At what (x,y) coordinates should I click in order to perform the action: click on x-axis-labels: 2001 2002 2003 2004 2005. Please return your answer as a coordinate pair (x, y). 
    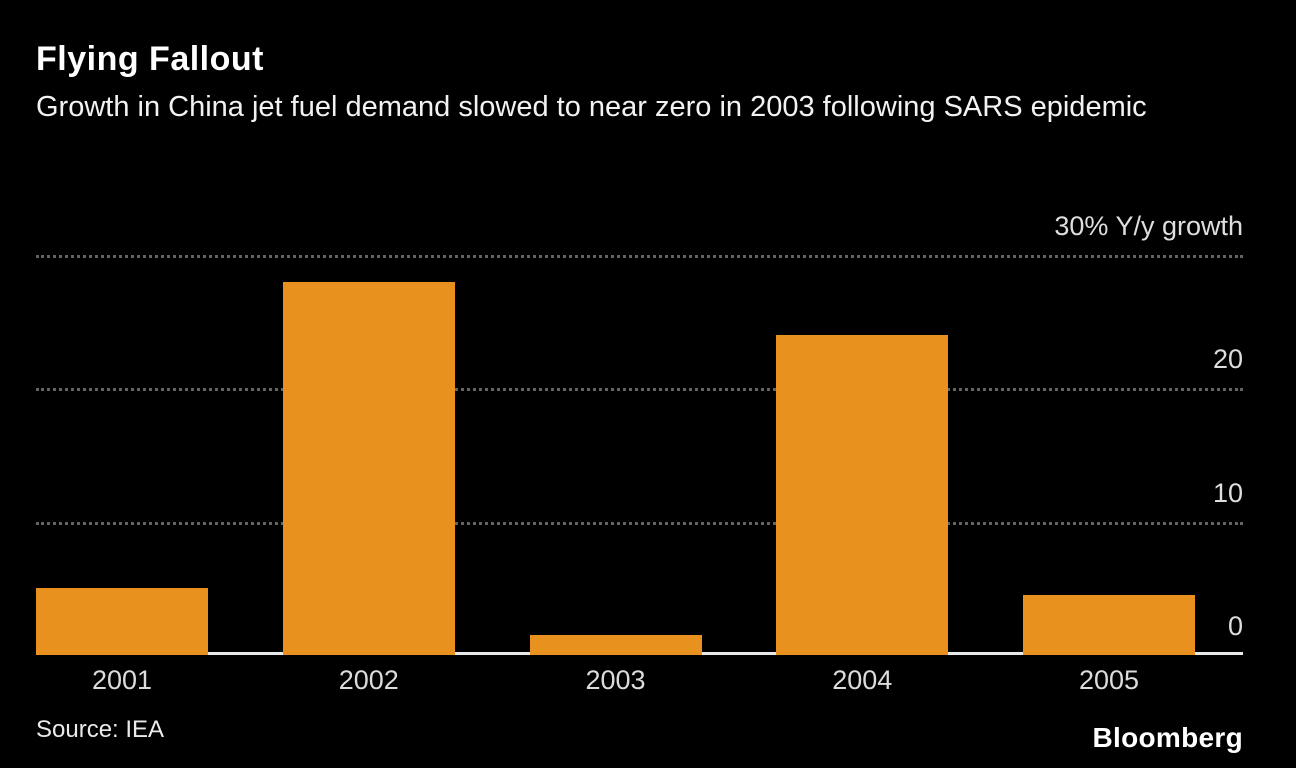
    Looking at the image, I should click on (615, 680).